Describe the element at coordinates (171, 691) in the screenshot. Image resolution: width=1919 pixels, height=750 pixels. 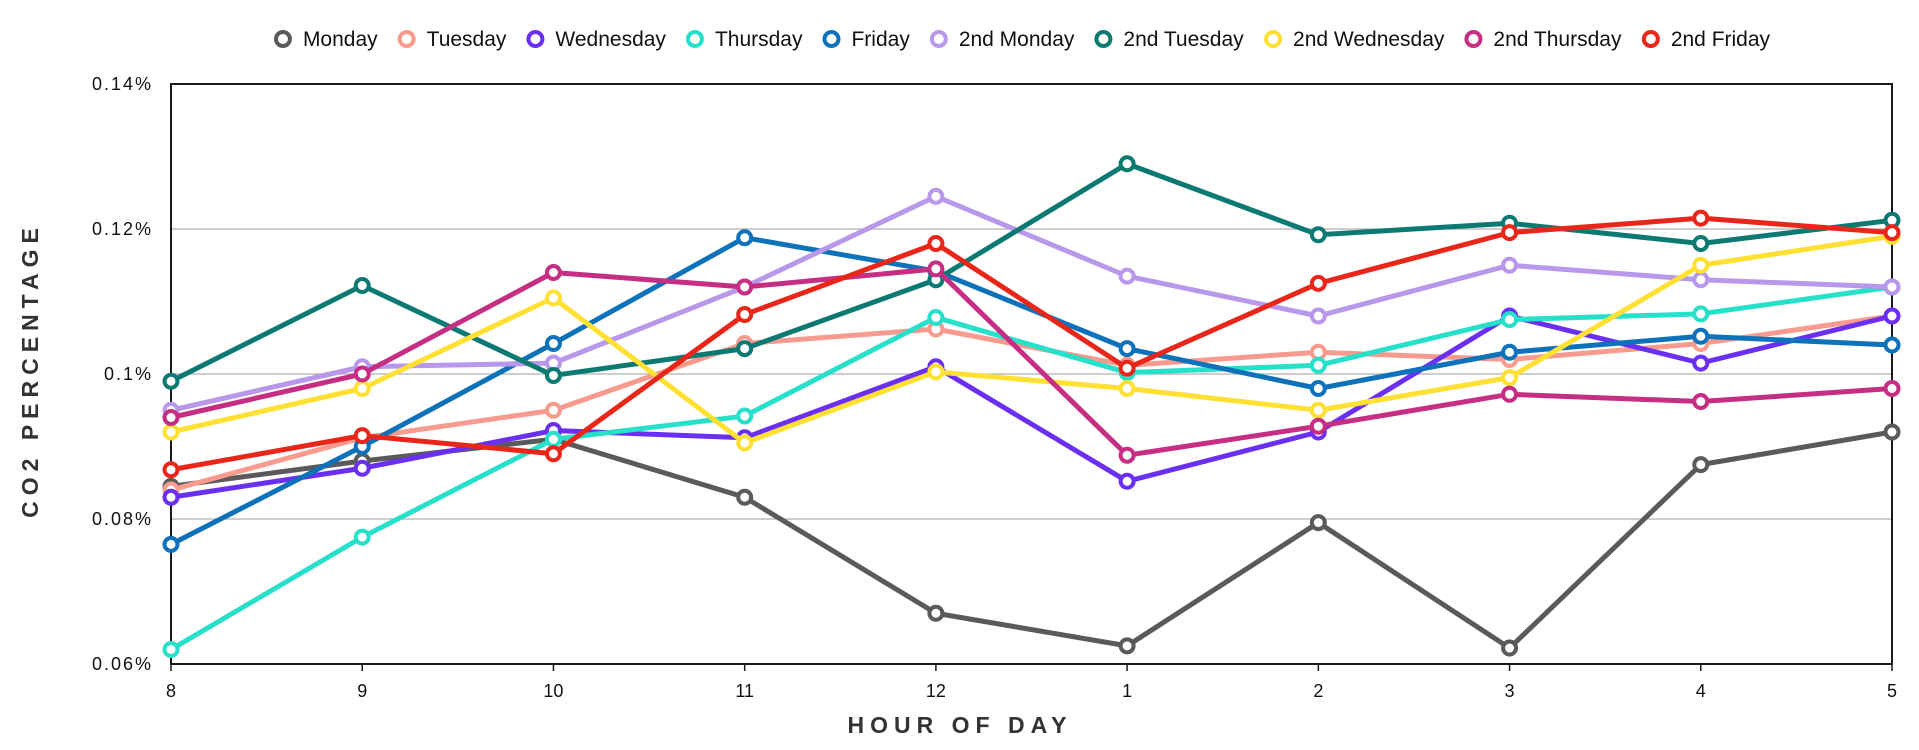
I see `x-tick-label: 8` at that location.